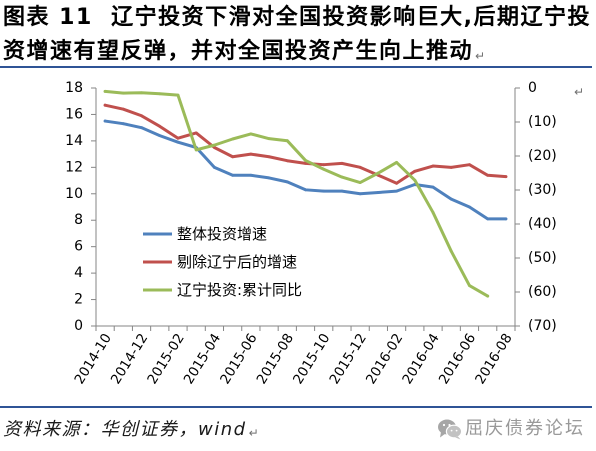  What do you see at coordinates (222, 234) in the screenshot?
I see `legend-label: 整体投资增速` at bounding box center [222, 234].